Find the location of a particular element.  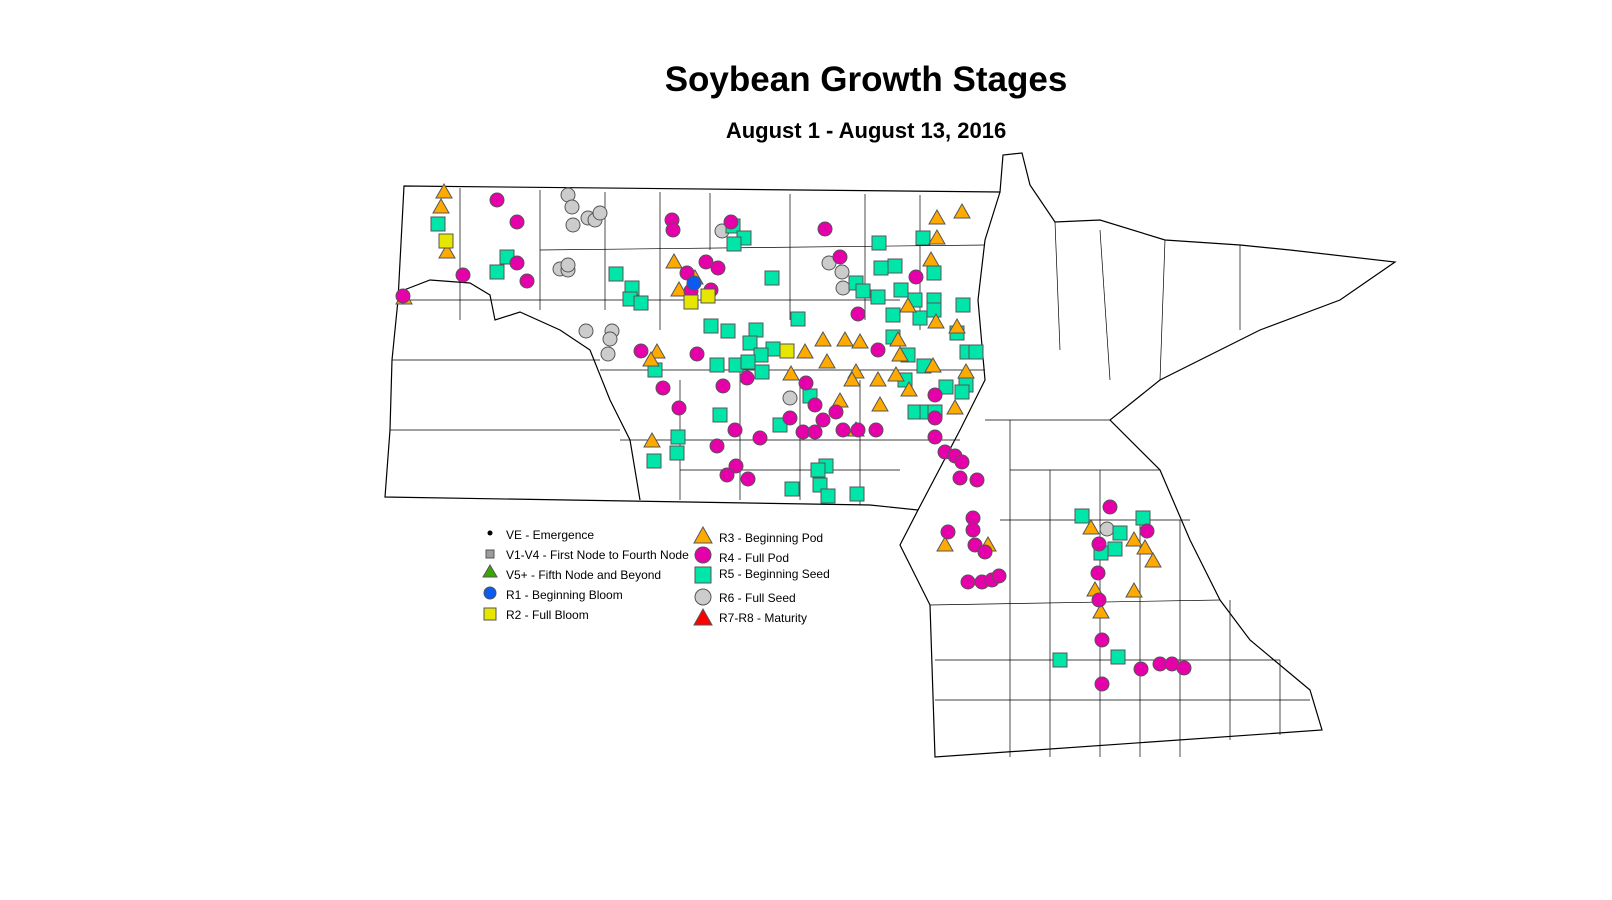

legend-symbol-r5 is located at coordinates (703, 575).